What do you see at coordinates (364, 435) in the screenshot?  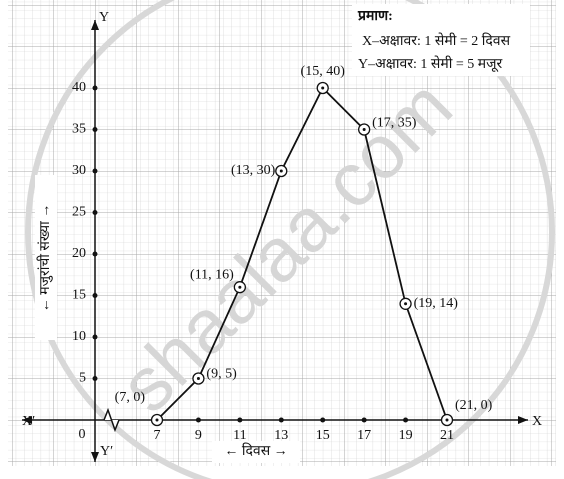 I see `x-tick-label: 17` at bounding box center [364, 435].